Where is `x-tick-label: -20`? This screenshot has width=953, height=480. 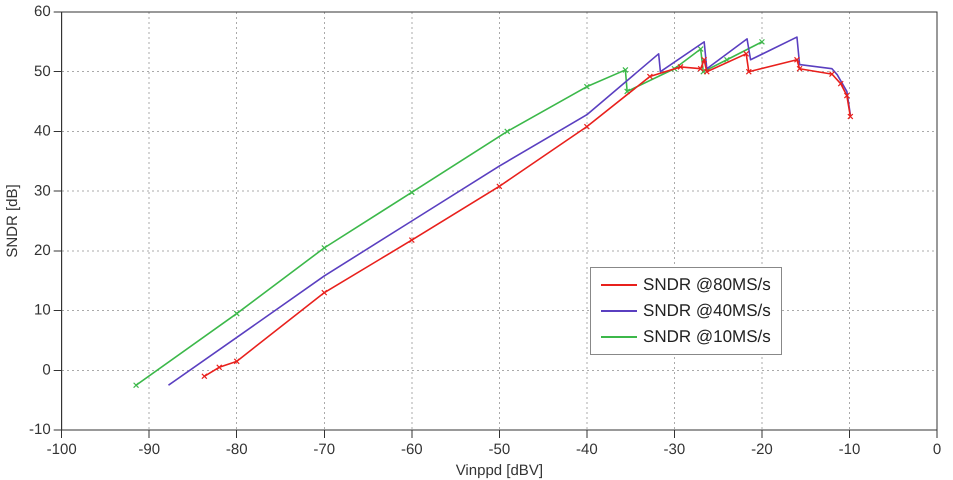 x-tick-label: -20 is located at coordinates (762, 449).